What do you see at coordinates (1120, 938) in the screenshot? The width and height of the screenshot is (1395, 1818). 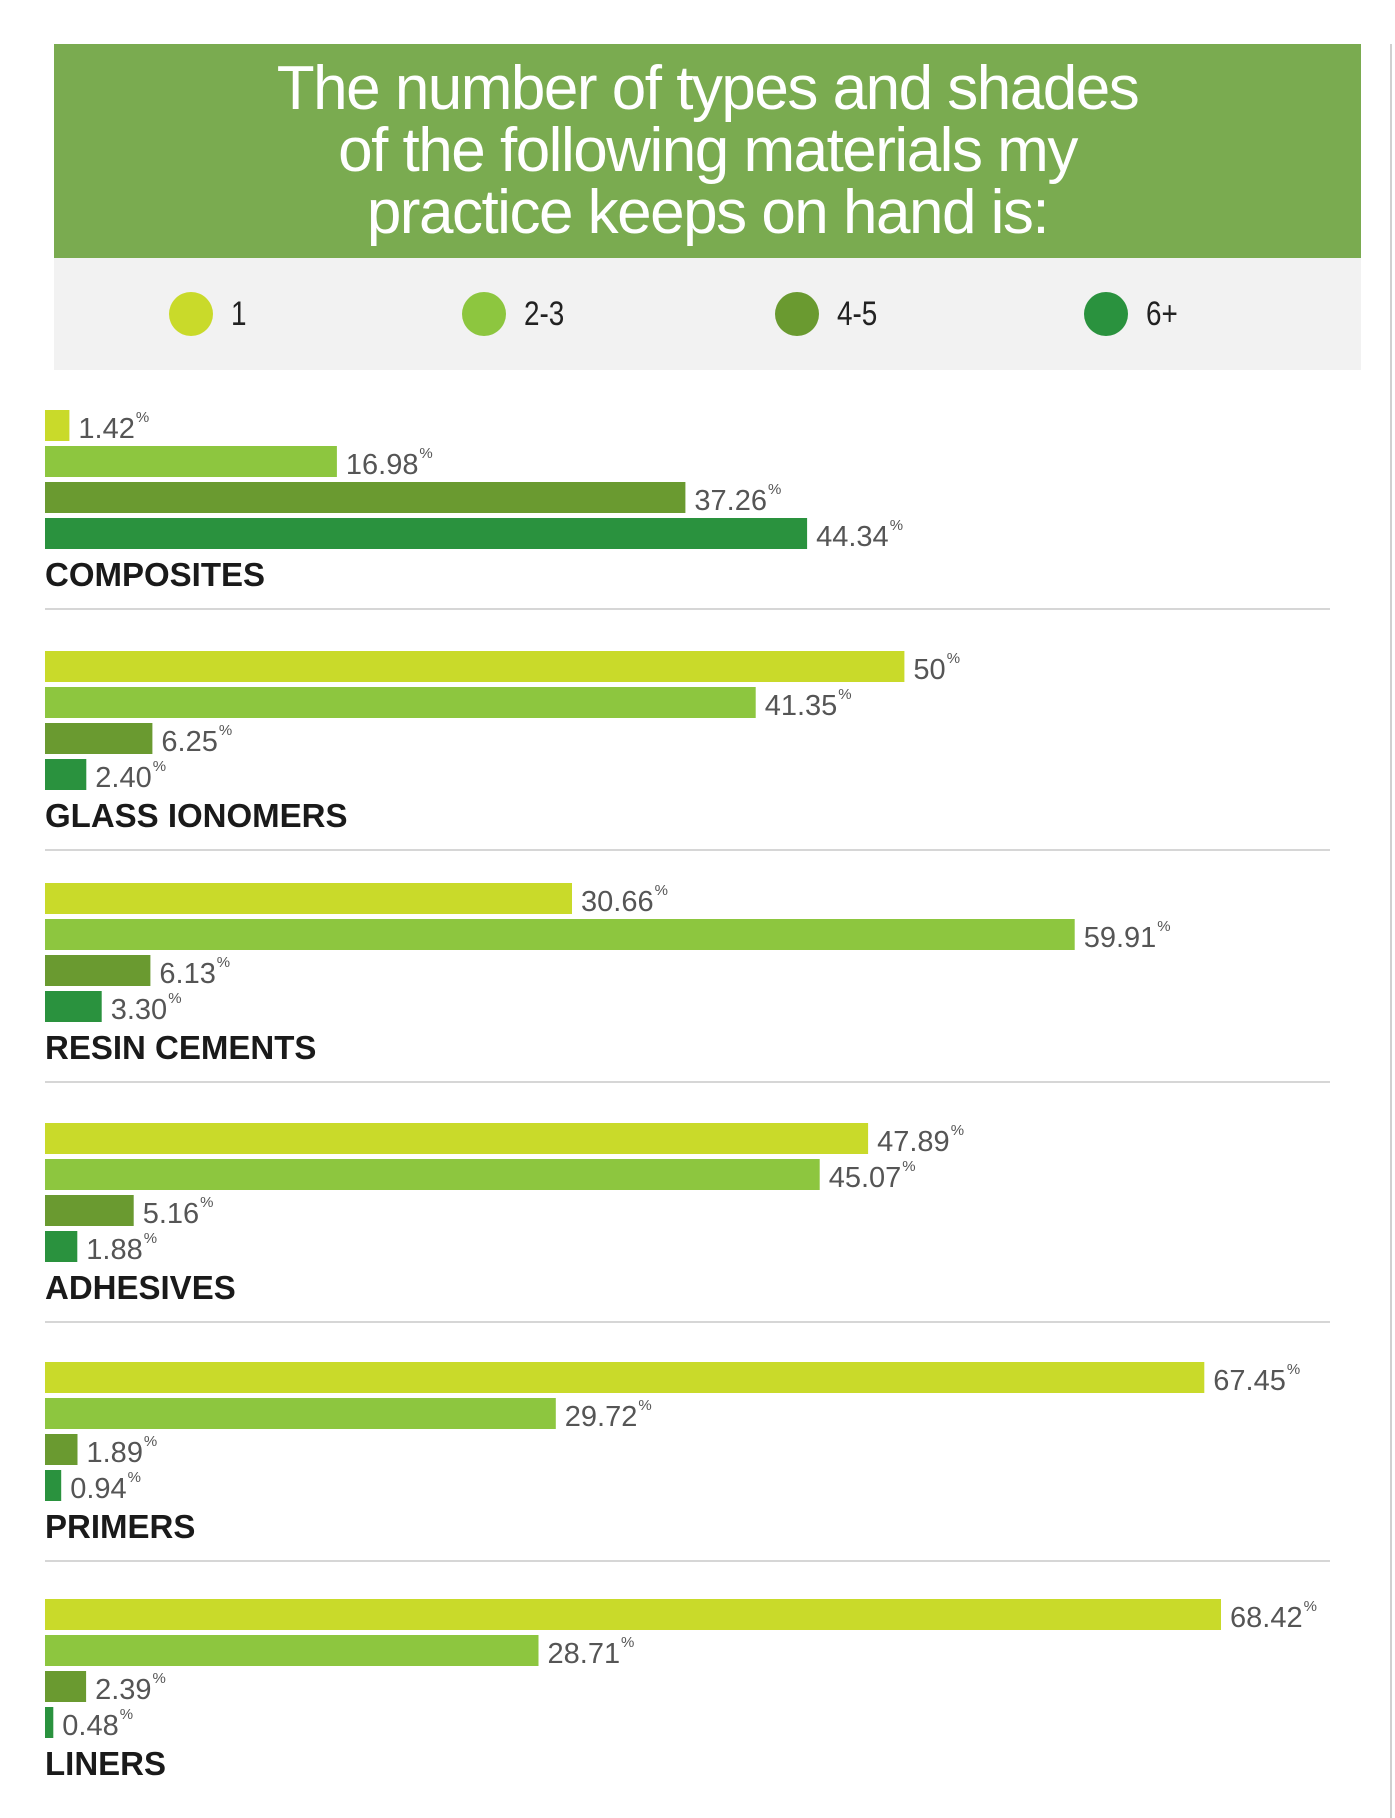 I see `value-label-resin-cements-series-2-3: 59.91` at bounding box center [1120, 938].